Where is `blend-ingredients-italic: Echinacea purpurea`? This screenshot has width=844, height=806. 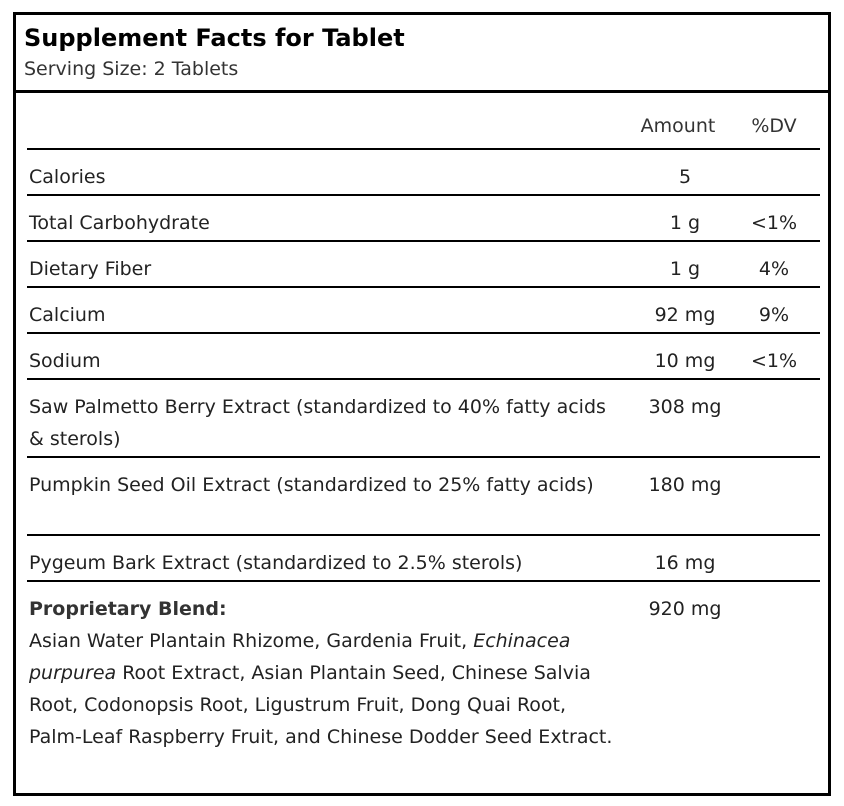
blend-ingredients-italic: Echinacea purpurea is located at coordinates (300, 657).